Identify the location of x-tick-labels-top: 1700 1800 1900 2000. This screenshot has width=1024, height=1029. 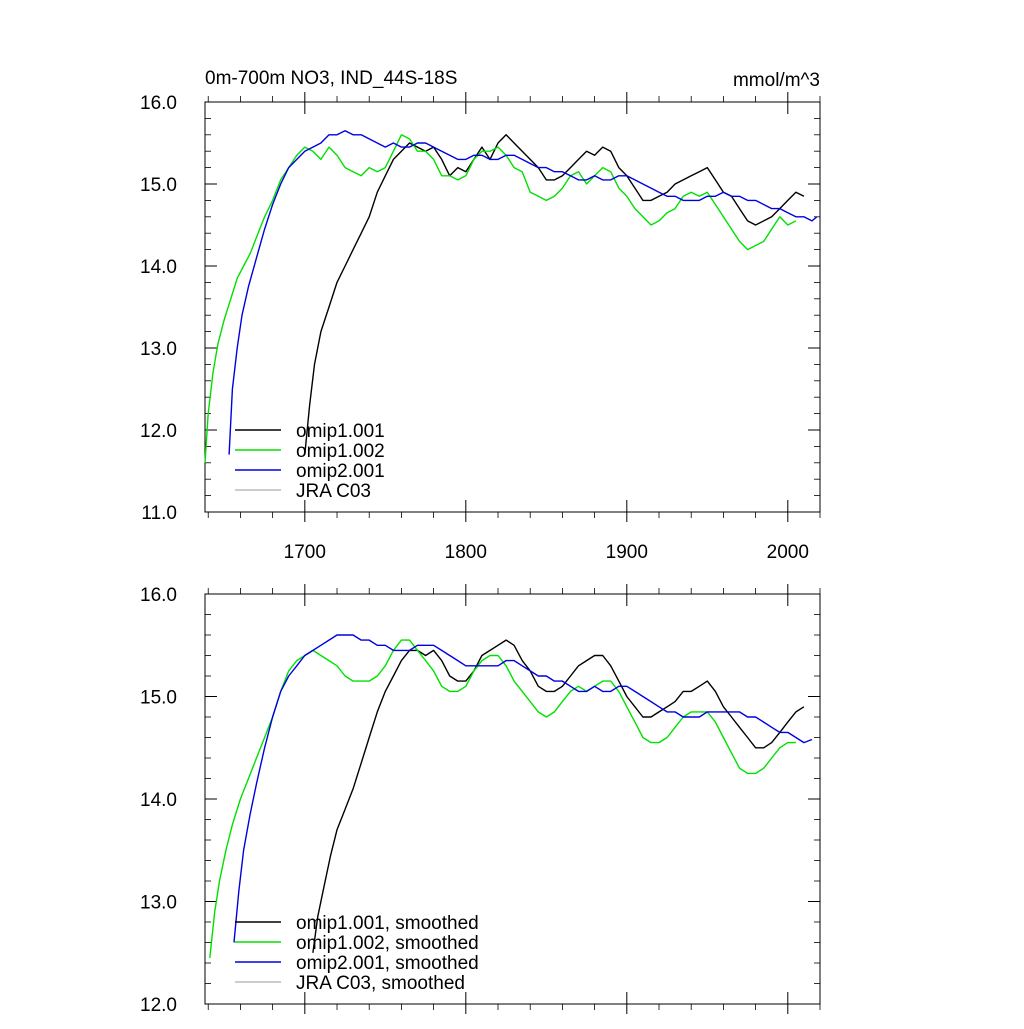
(546, 552).